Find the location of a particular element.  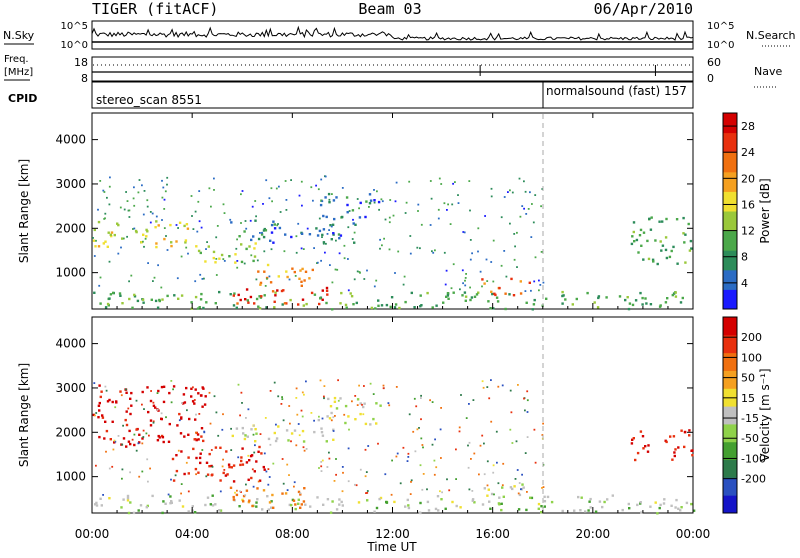

velocity-y-label: Slant Range [km] is located at coordinates (24, 415).